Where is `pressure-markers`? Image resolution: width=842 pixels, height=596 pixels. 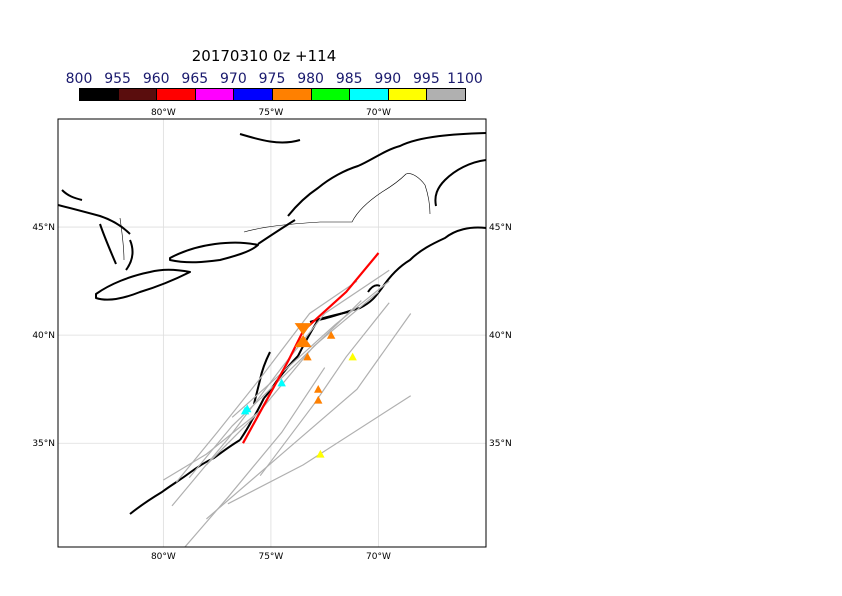 pressure-markers is located at coordinates (298, 390).